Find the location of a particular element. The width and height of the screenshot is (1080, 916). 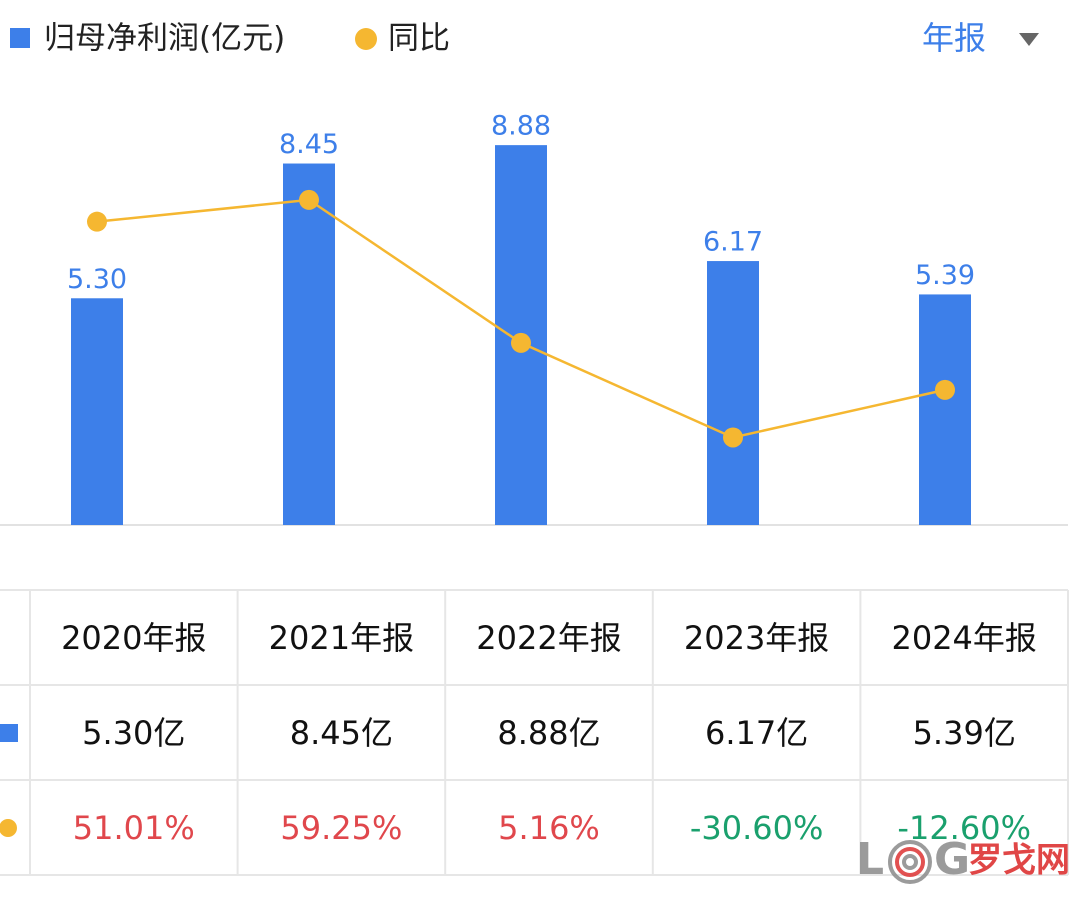

row-marker-line is located at coordinates (8, 828).